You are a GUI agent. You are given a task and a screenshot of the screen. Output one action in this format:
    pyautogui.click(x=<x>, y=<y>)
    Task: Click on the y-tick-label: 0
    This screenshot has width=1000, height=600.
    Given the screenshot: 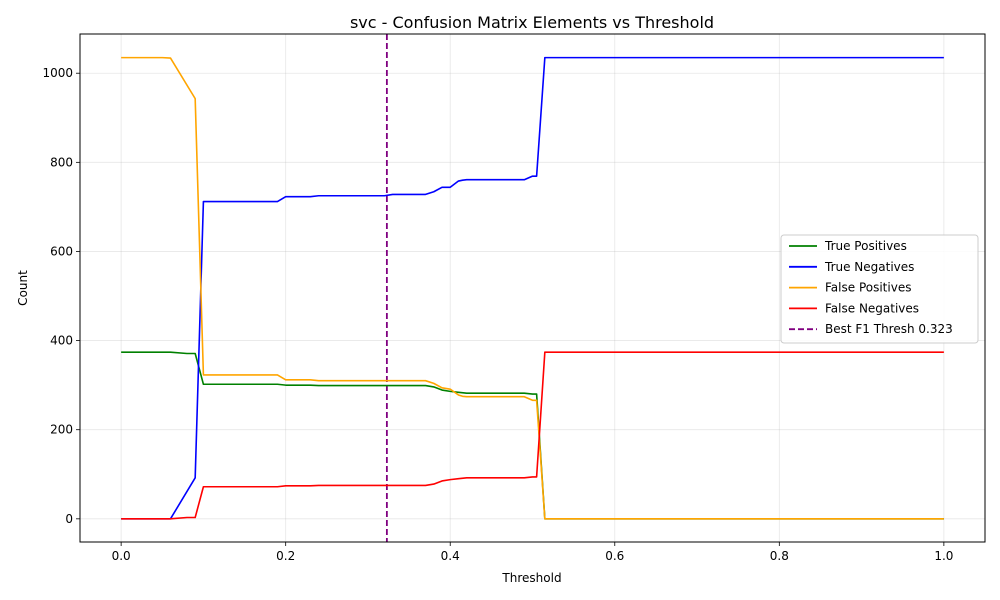 What is the action you would take?
    pyautogui.click(x=69, y=519)
    